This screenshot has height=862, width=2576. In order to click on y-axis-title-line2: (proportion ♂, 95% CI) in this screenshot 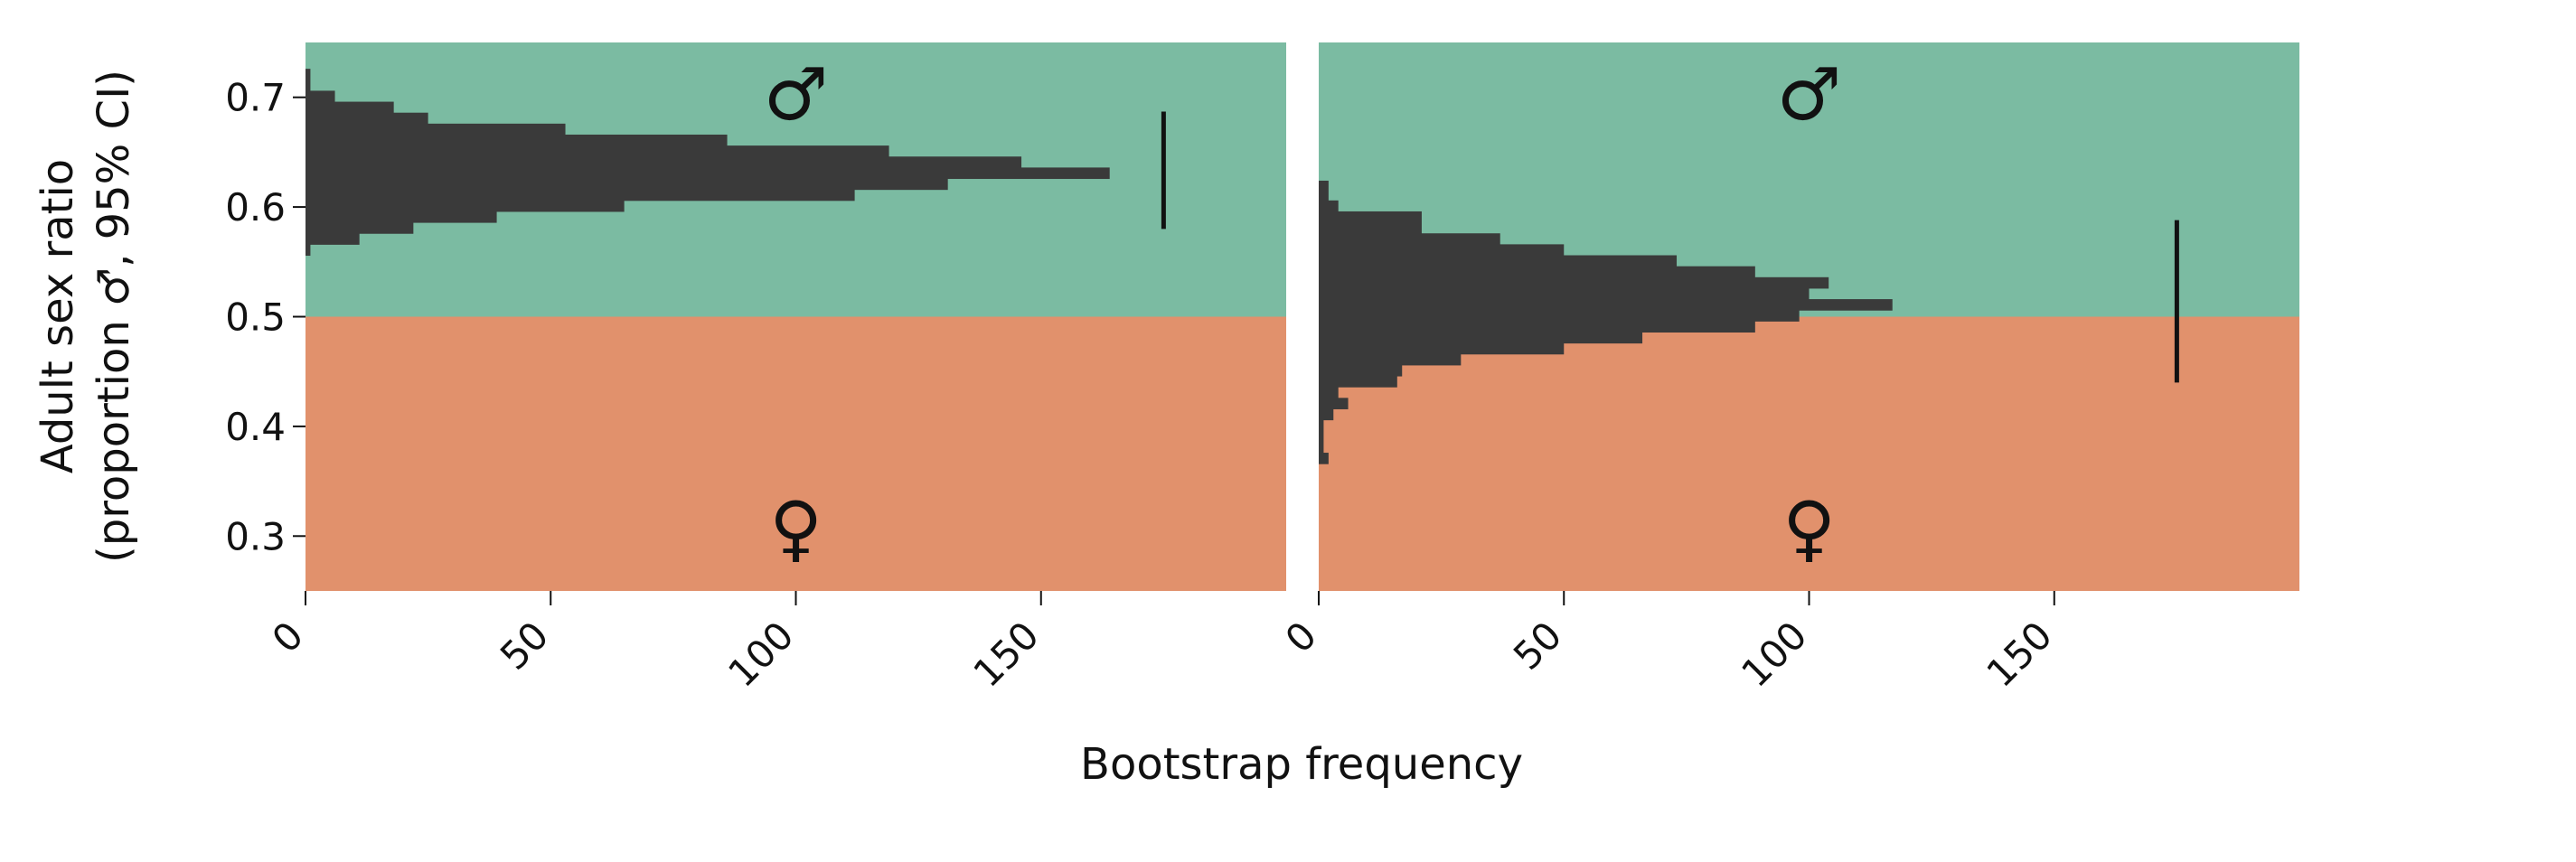, I will do `click(114, 316)`.